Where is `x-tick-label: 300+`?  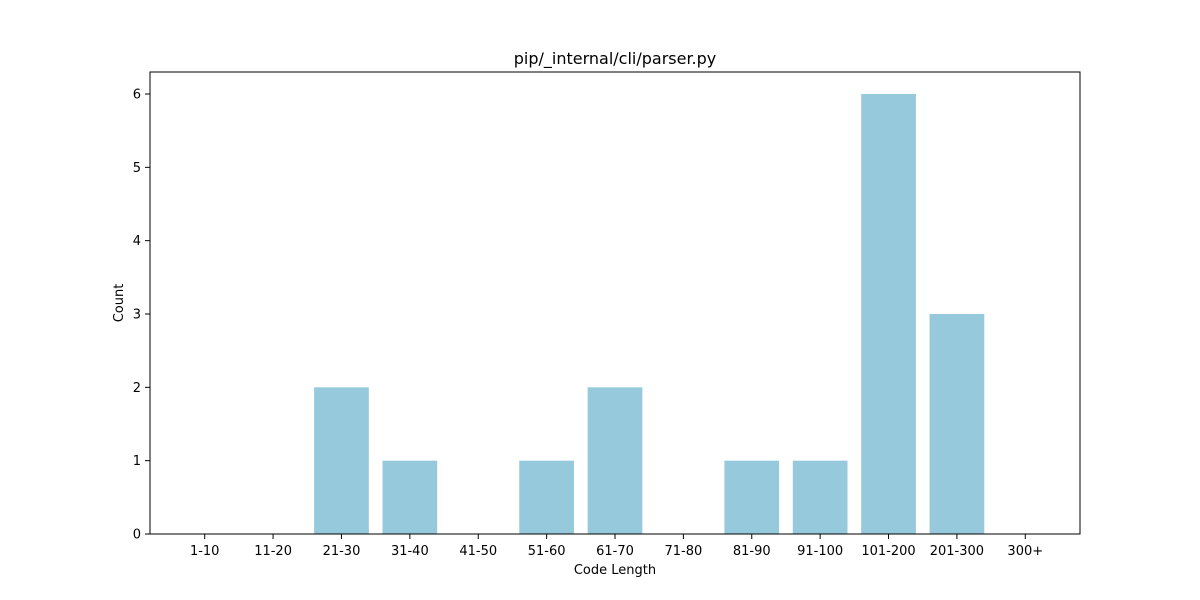 x-tick-label: 300+ is located at coordinates (1025, 551).